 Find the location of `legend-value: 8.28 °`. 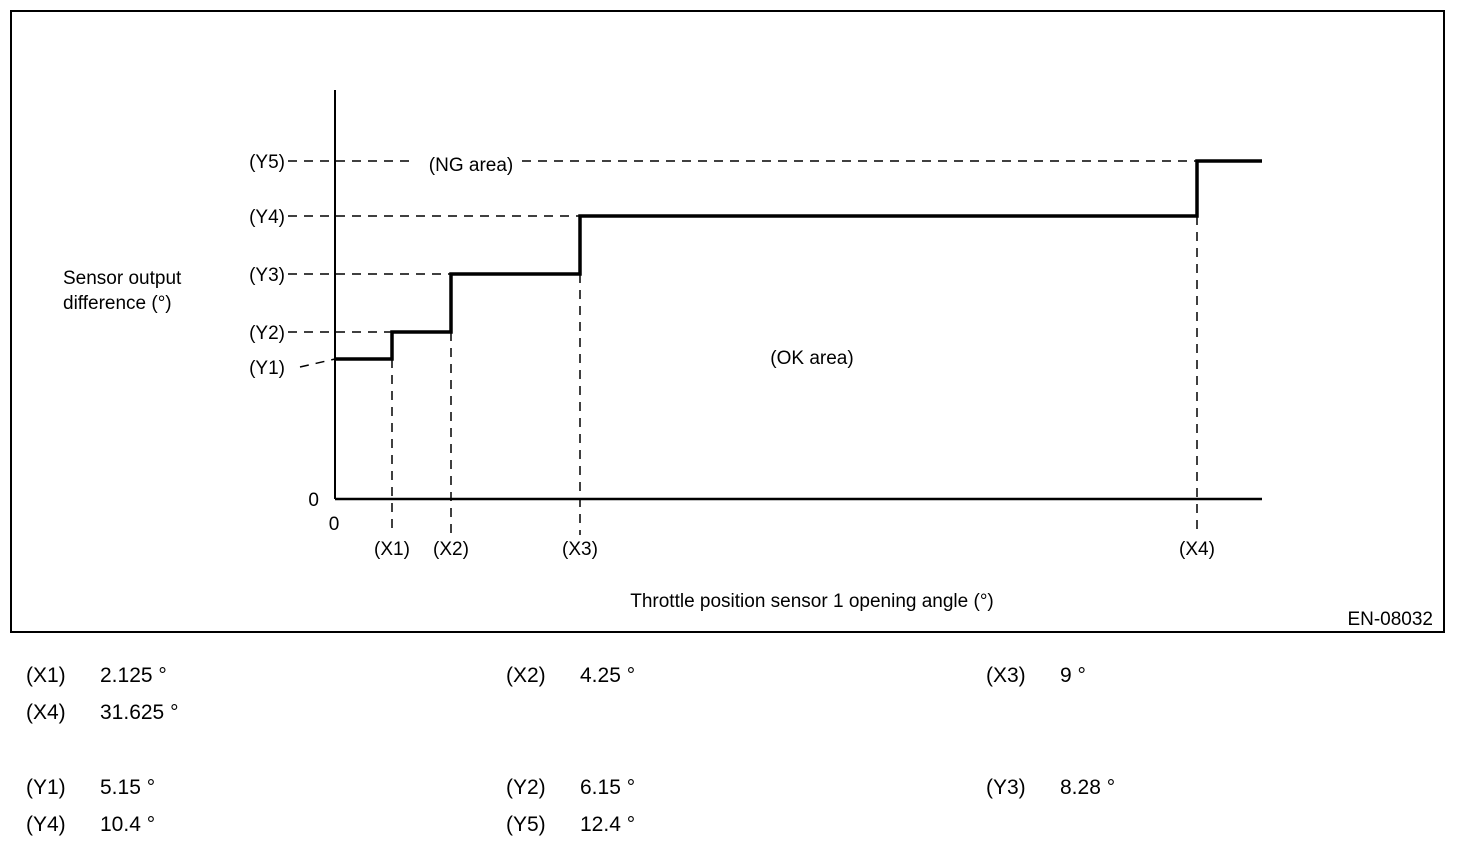

legend-value: 8.28 ° is located at coordinates (1088, 787).